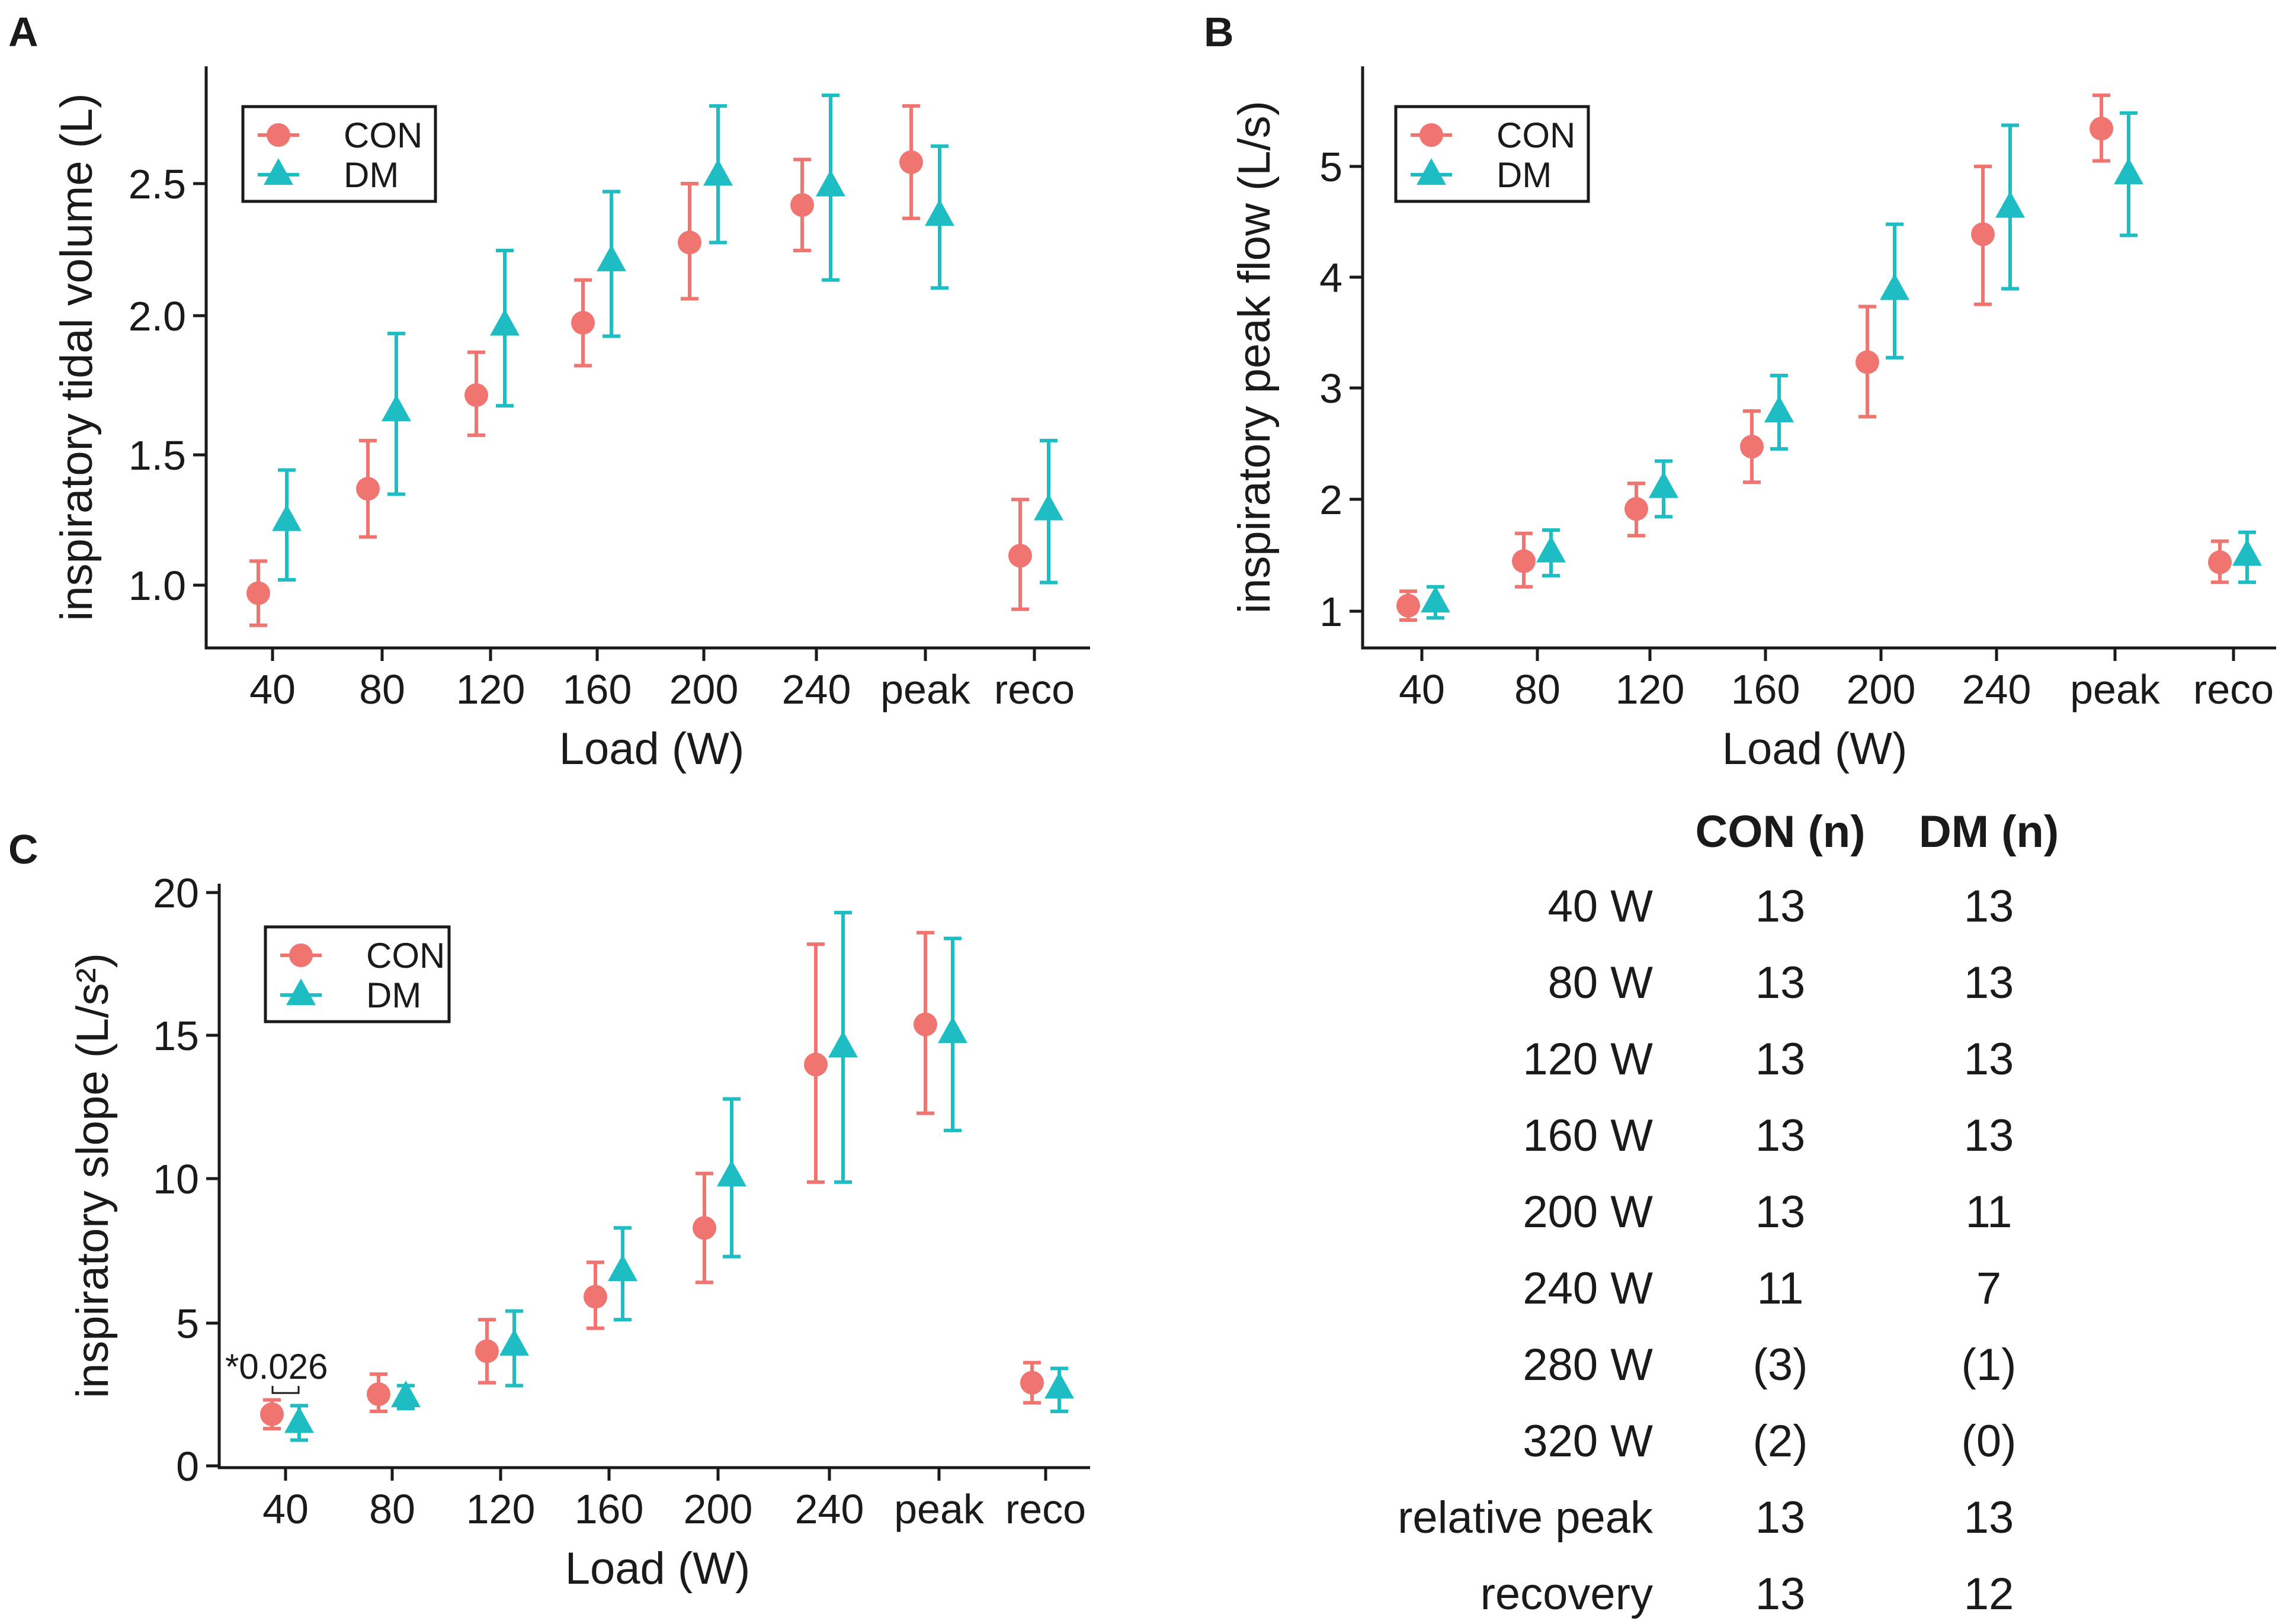 This screenshot has height=1624, width=2288. What do you see at coordinates (1330, 278) in the screenshot?
I see `y-tick-label: 4` at bounding box center [1330, 278].